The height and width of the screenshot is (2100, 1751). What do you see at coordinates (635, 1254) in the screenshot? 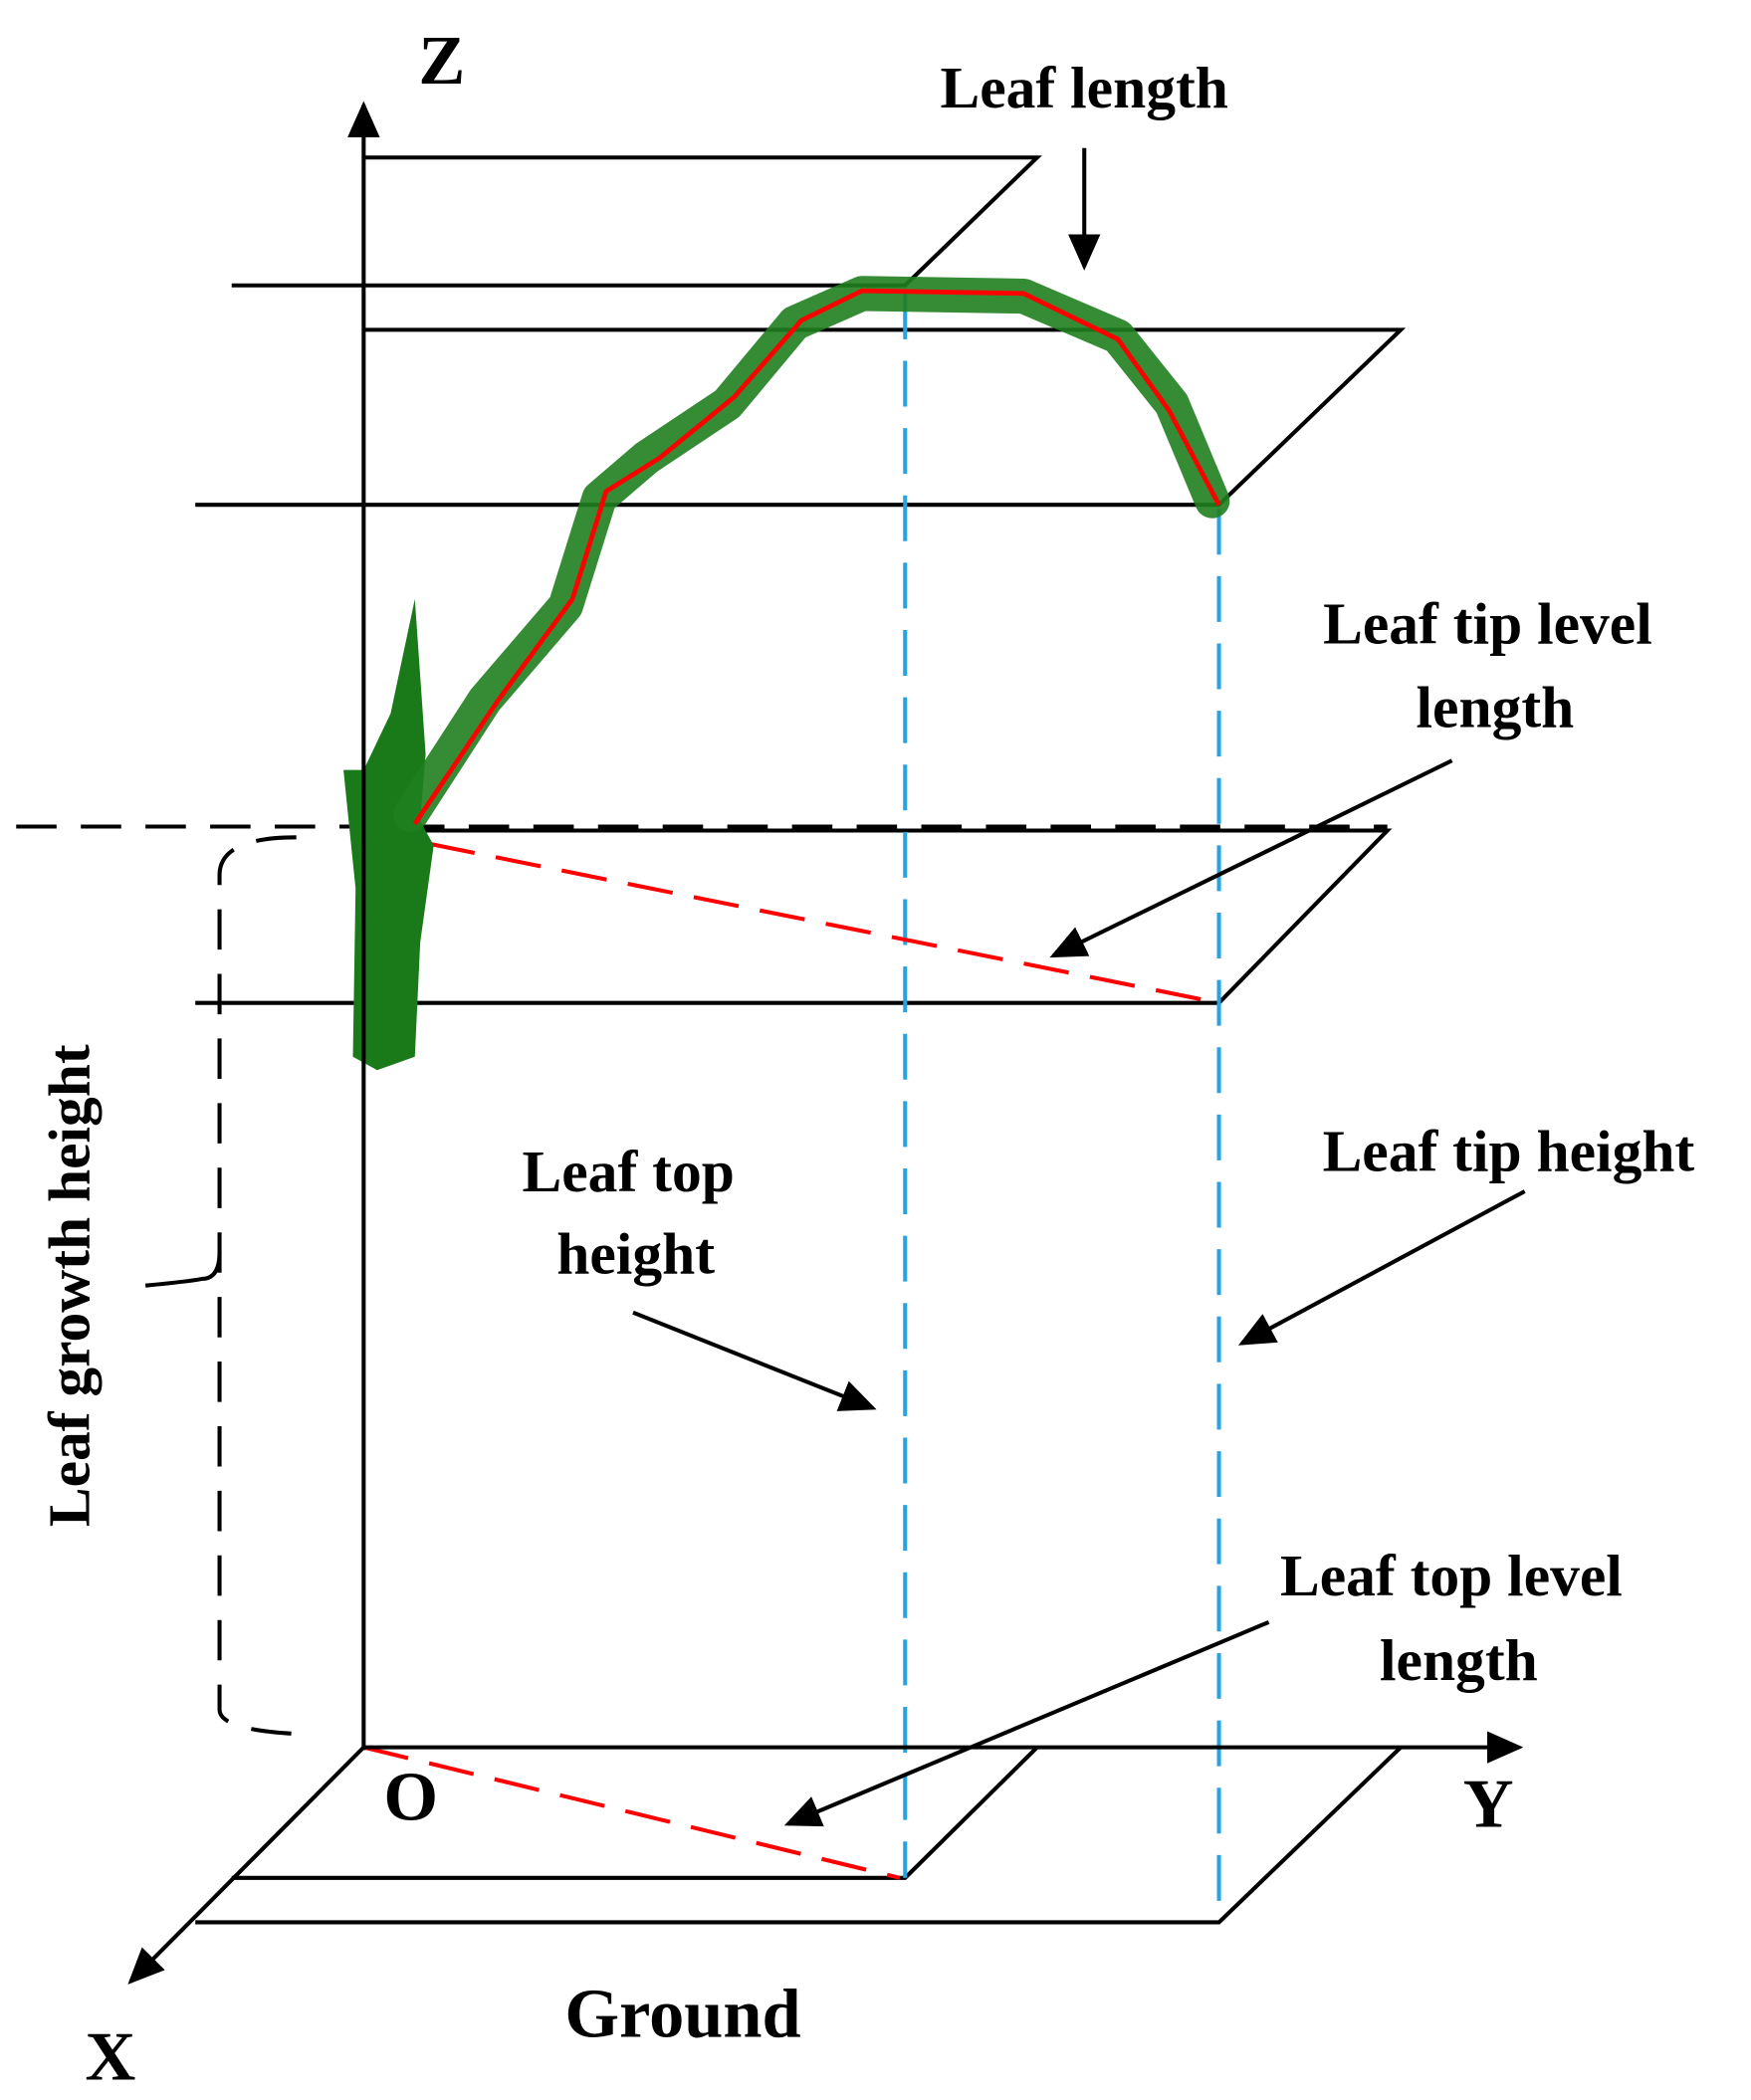
I see `label-line: height` at bounding box center [635, 1254].